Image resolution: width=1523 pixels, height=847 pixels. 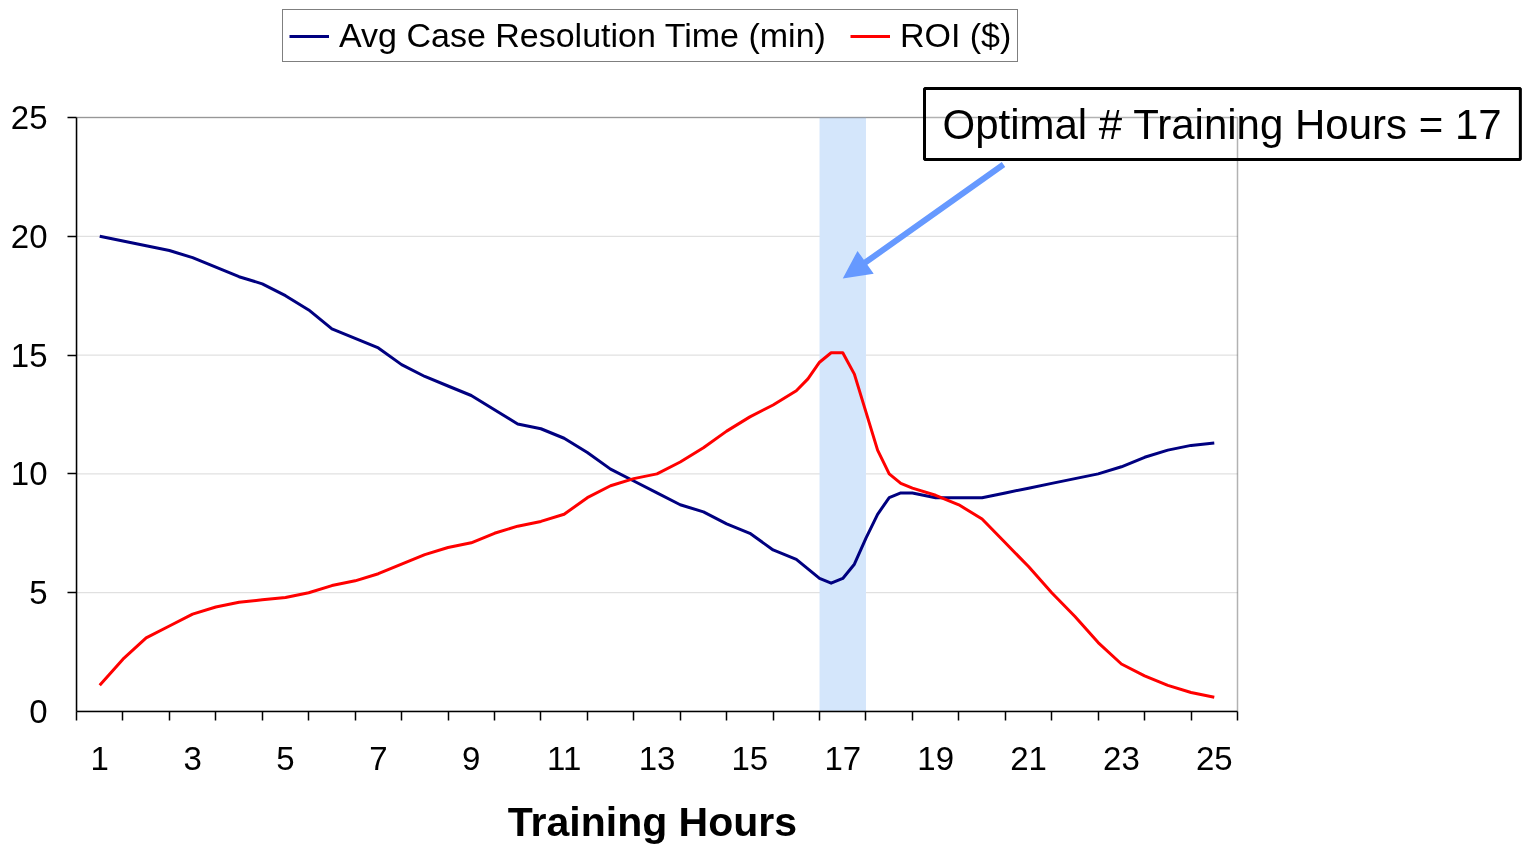 What do you see at coordinates (29, 355) in the screenshot?
I see `y-tick-label: 15` at bounding box center [29, 355].